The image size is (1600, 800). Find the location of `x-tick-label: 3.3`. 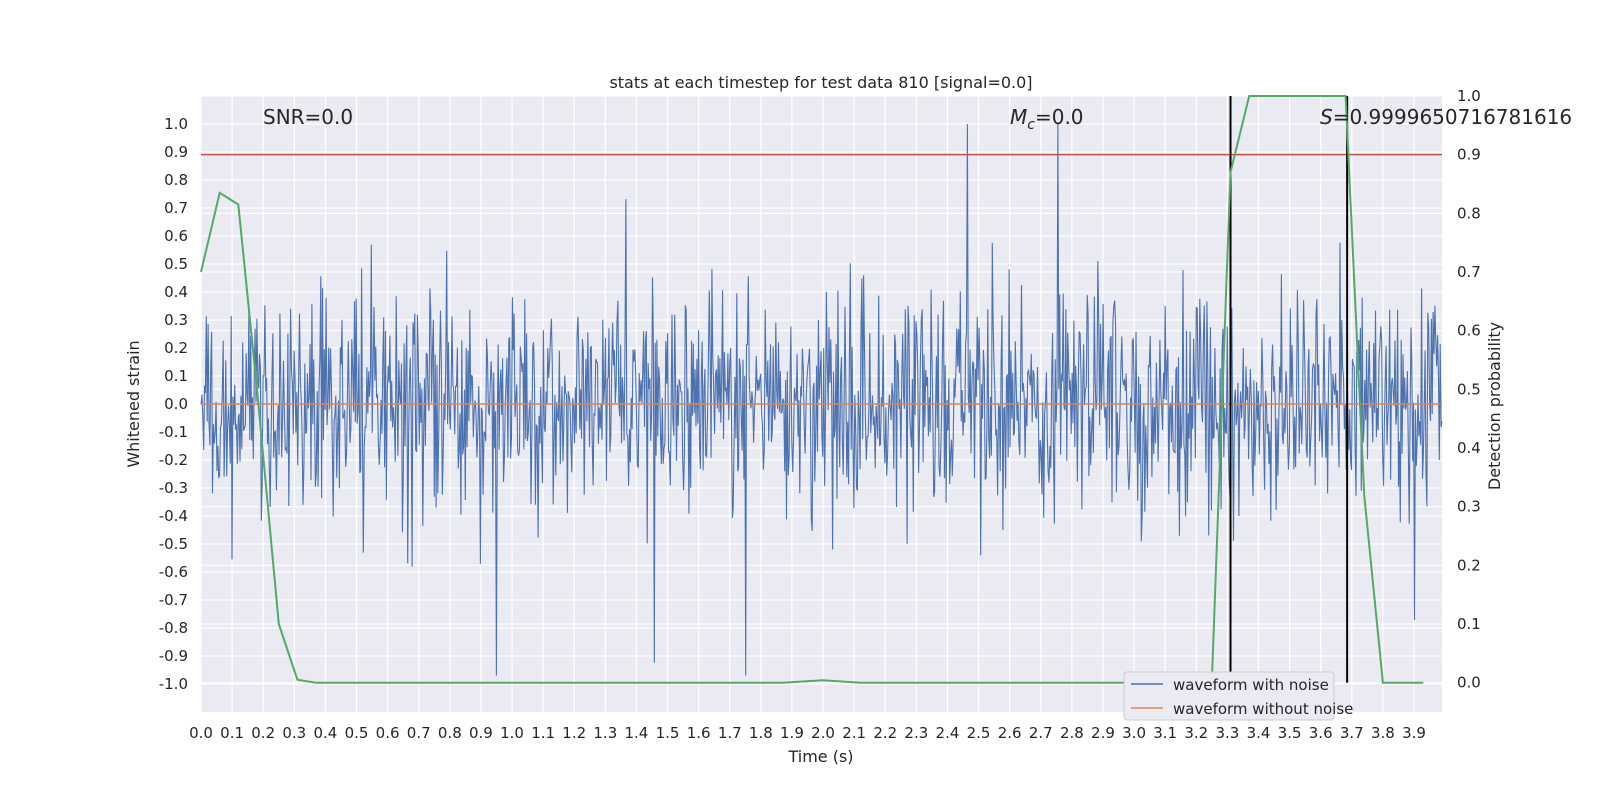

x-tick-label: 3.3 is located at coordinates (1227, 733).